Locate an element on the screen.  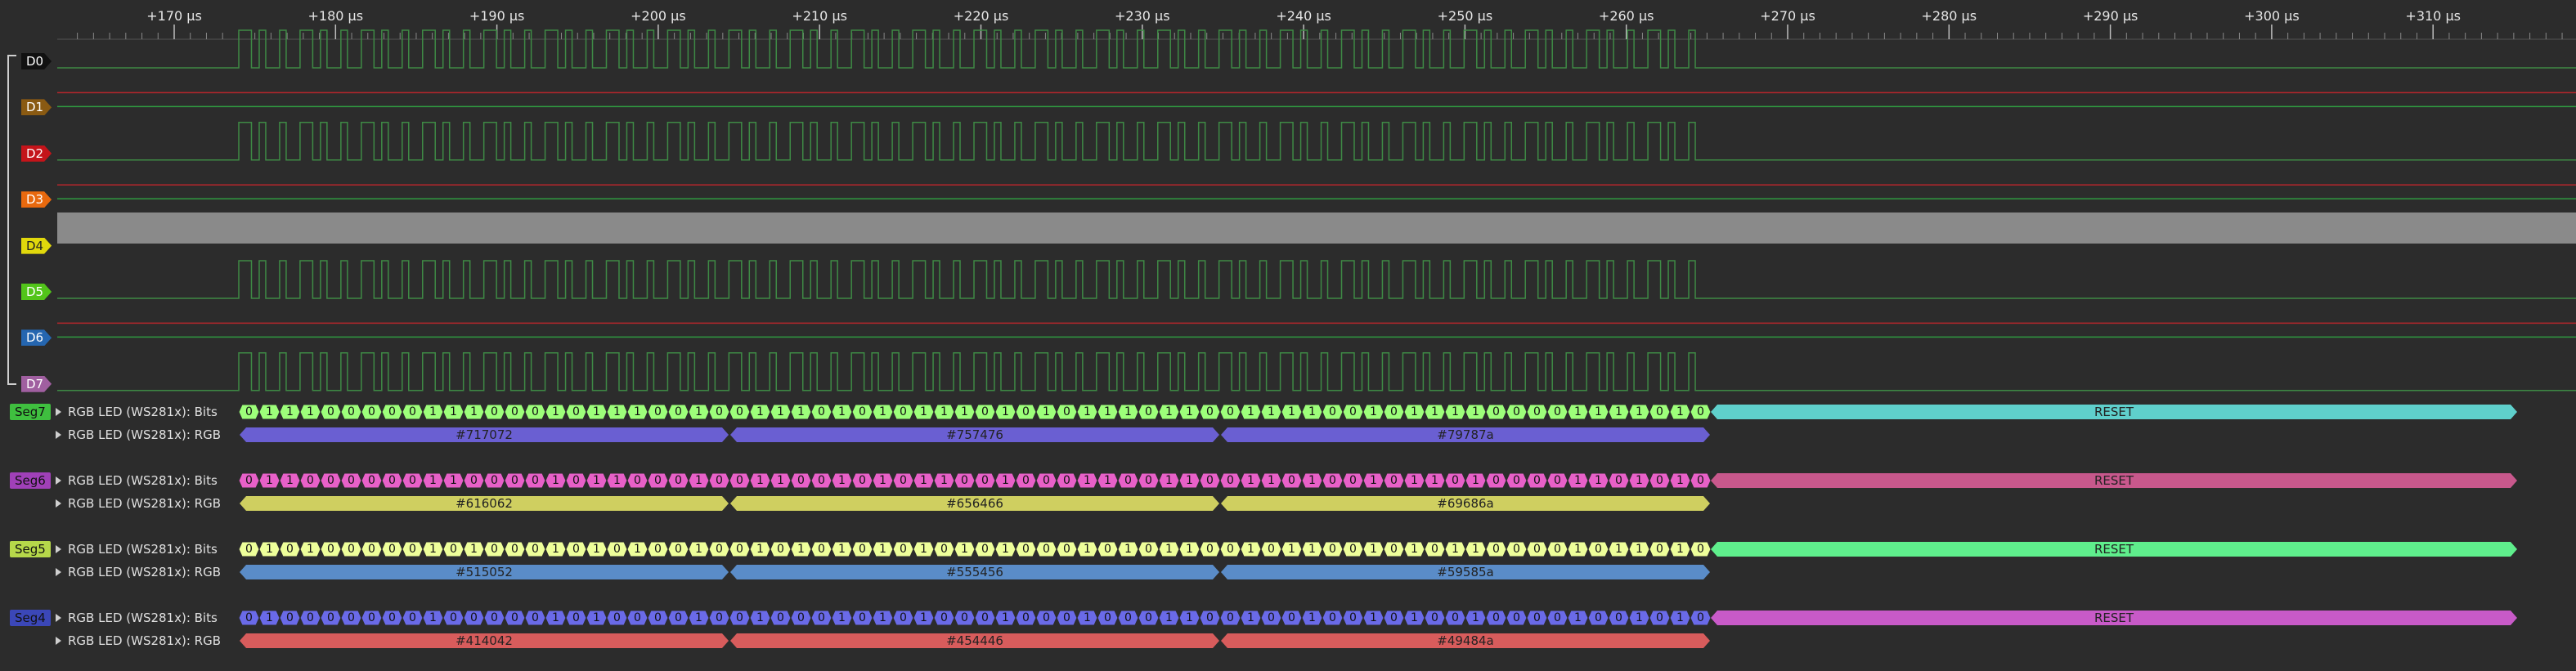
channel-tag-d0: D0 is located at coordinates (37, 61).